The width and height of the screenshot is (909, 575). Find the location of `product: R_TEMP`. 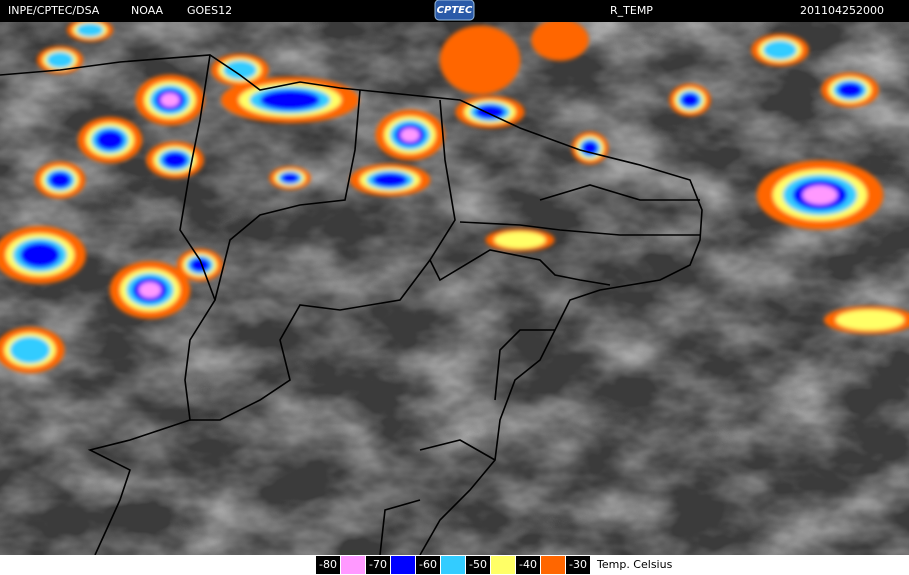

product: R_TEMP is located at coordinates (631, 10).